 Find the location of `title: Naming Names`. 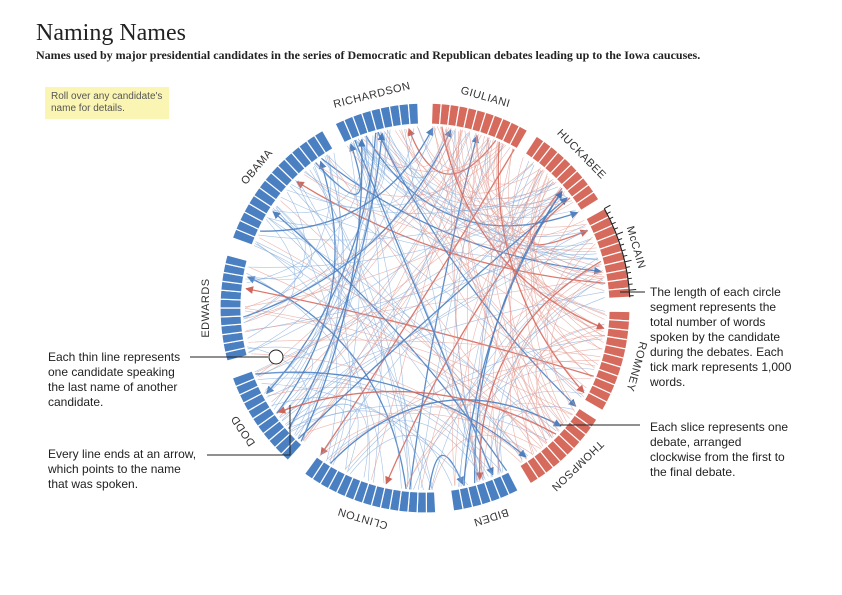

title: Naming Names is located at coordinates (111, 33).